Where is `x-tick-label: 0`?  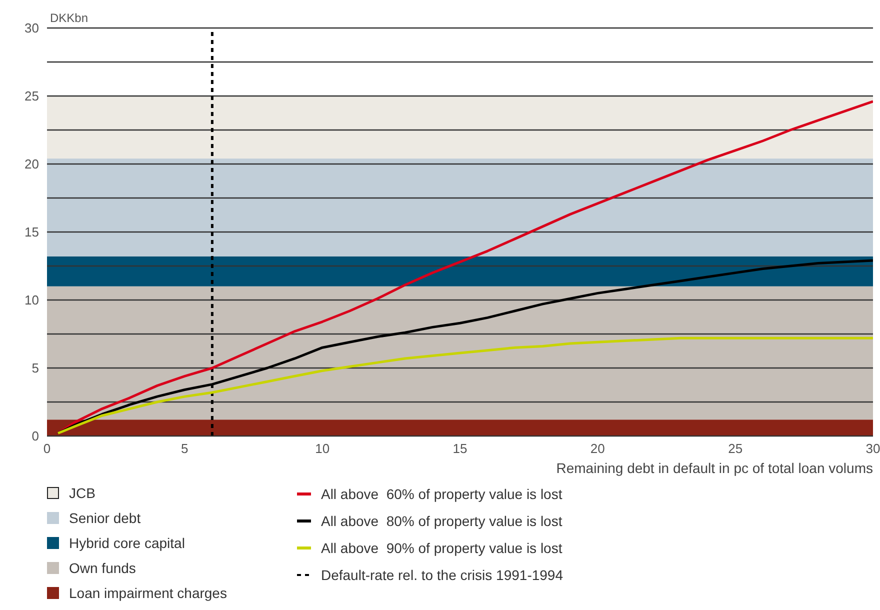 x-tick-label: 0 is located at coordinates (47, 448).